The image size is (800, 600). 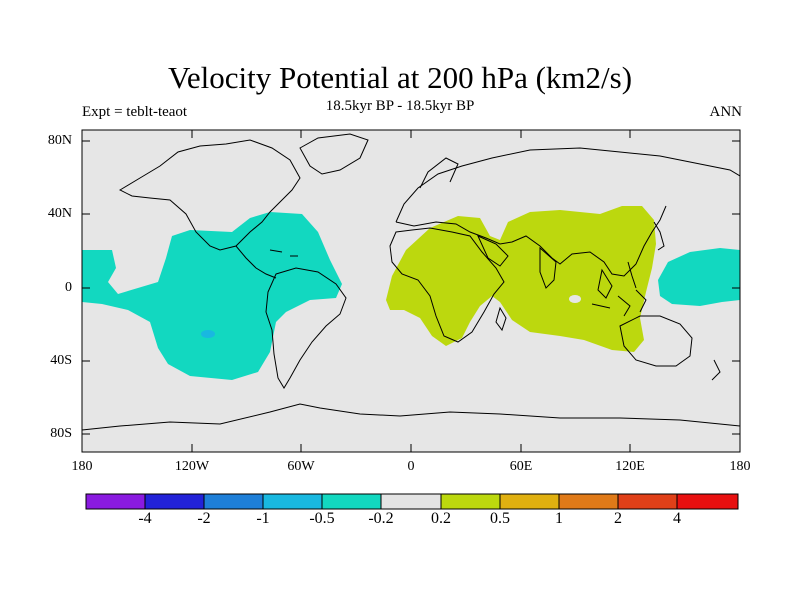 I want to click on lat-label: 80N, so click(x=59, y=140).